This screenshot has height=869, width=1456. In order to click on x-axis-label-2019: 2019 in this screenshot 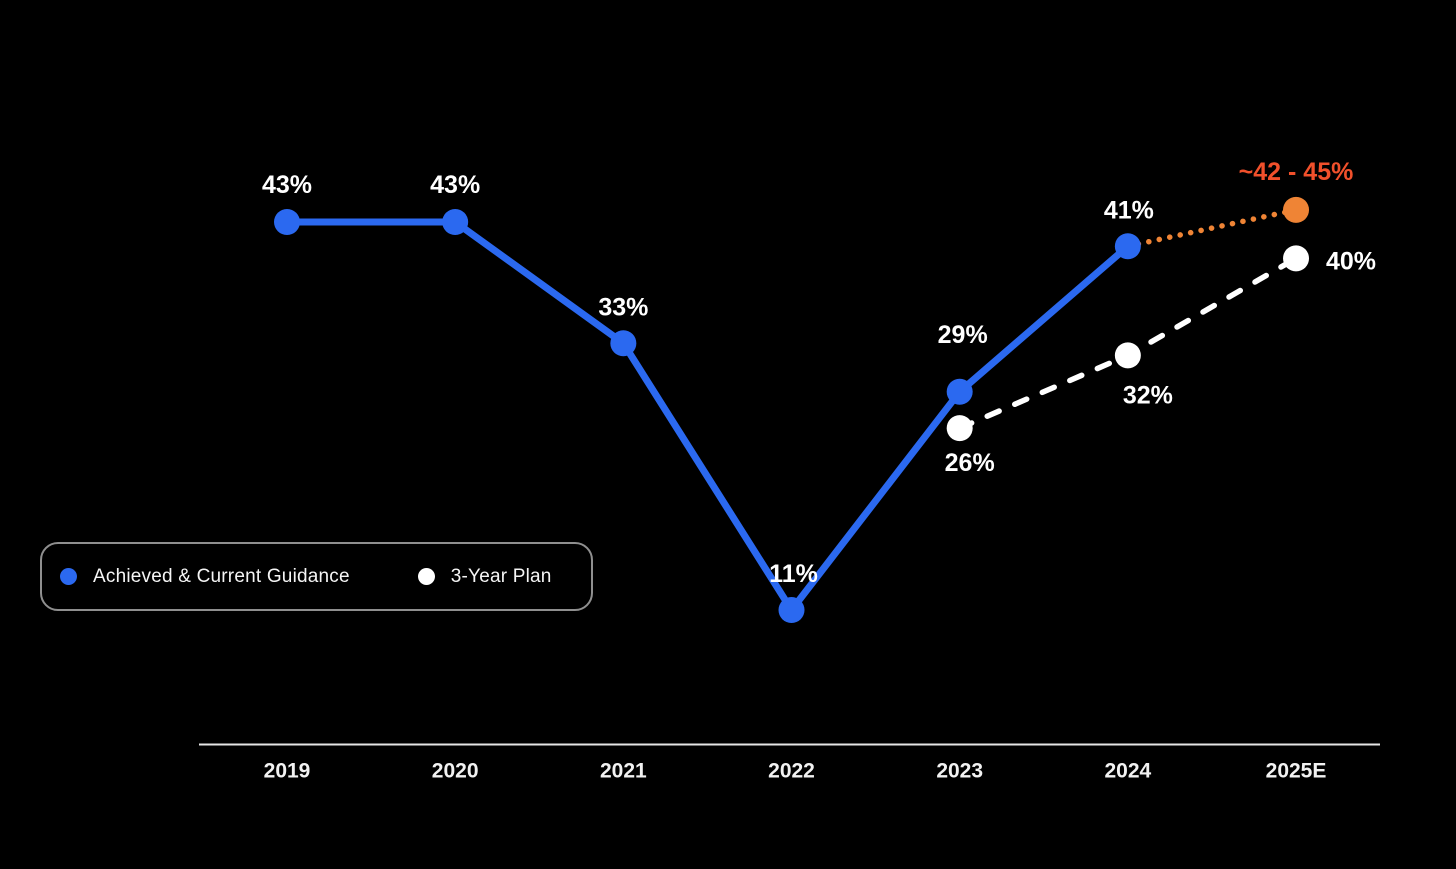, I will do `click(287, 771)`.